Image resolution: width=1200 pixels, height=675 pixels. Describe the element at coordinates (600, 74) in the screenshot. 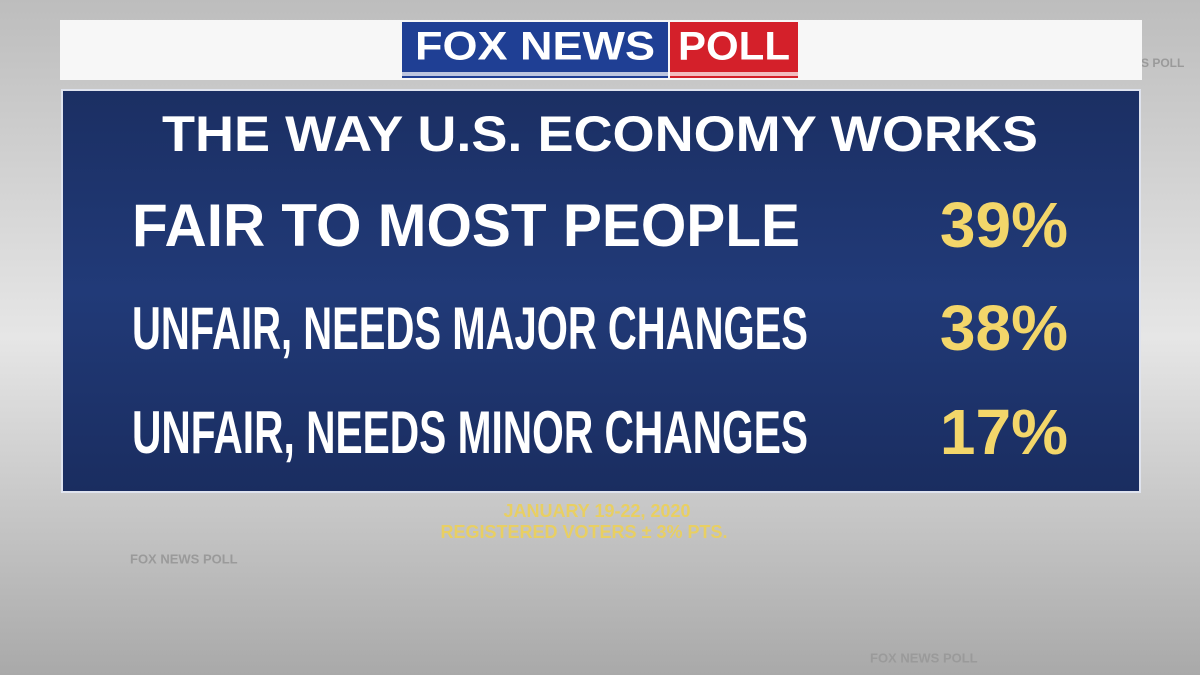

I see `logo-stripe` at that location.